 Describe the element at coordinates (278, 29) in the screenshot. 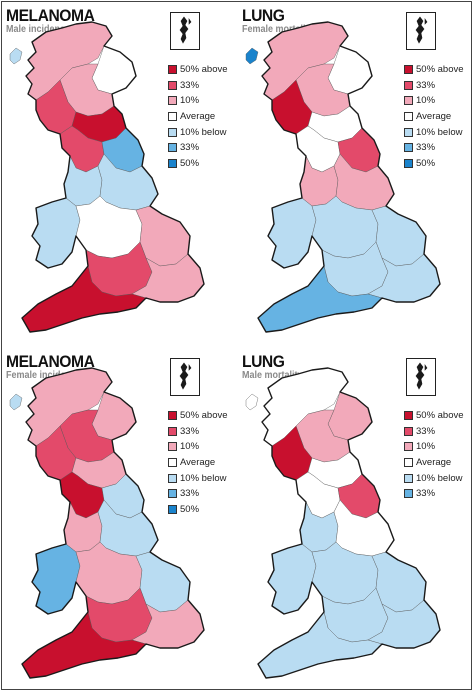

I see `panel-subtitle: Female mortality` at that location.